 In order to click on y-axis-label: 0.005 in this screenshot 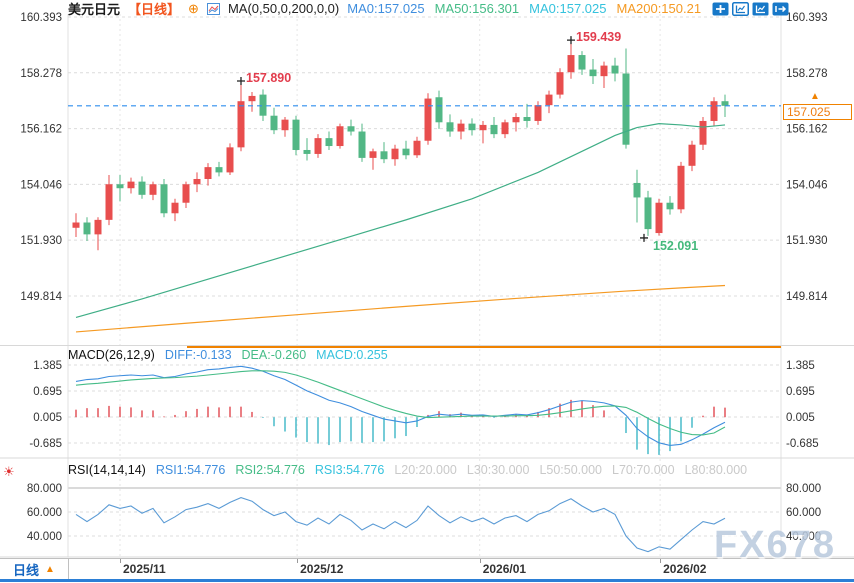, I will do `click(47, 418)`.